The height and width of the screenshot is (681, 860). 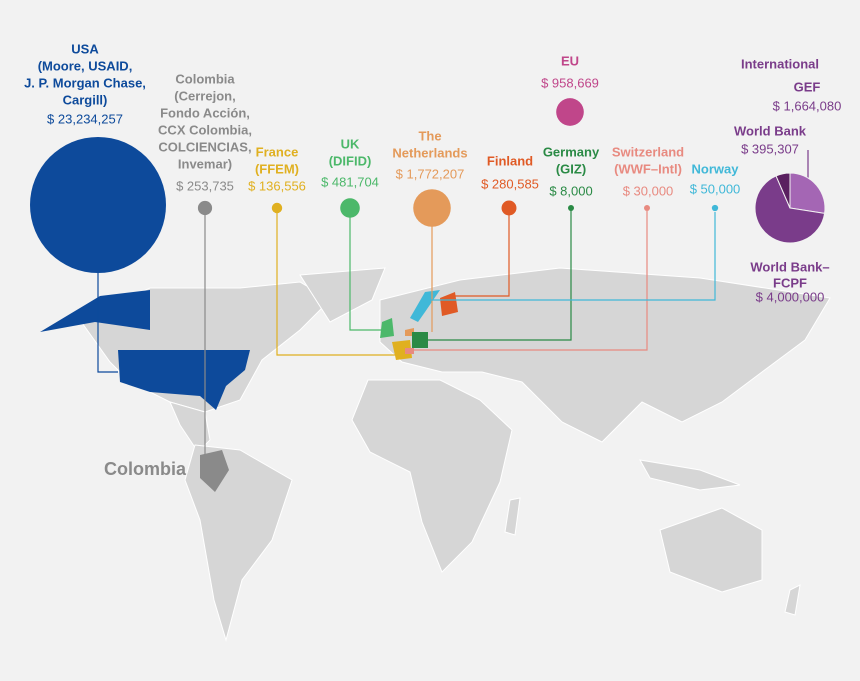 I want to click on donor-amount: $ 958,669, so click(x=570, y=82).